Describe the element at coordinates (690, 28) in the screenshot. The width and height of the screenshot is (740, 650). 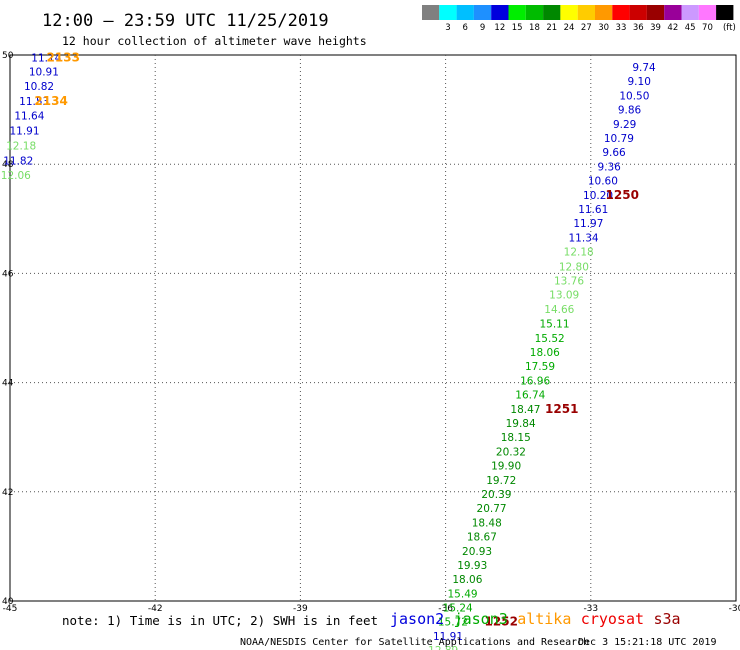
I see `color-swatch-label: 45` at that location.